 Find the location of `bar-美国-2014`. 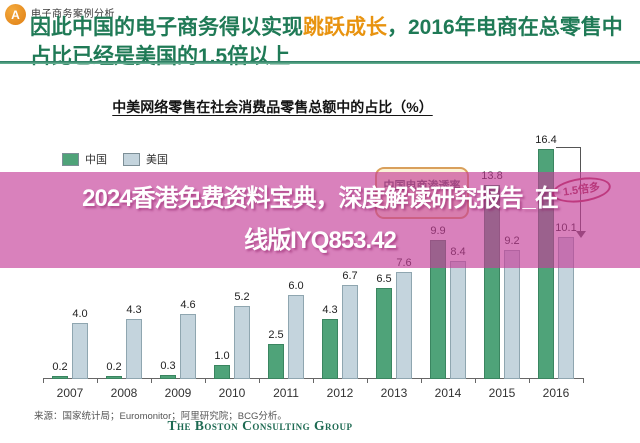

bar-美国-2014 is located at coordinates (458, 320).